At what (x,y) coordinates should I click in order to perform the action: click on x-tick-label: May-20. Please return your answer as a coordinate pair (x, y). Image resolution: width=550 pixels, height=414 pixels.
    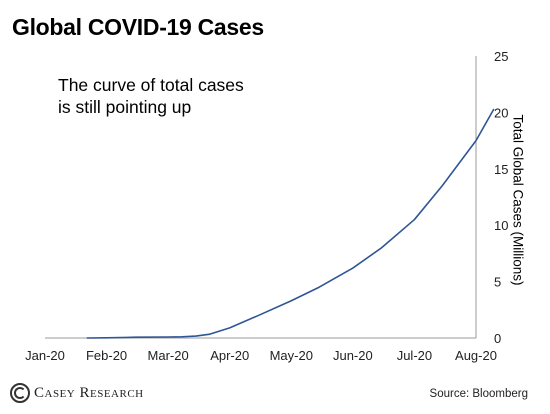
    Looking at the image, I should click on (291, 355).